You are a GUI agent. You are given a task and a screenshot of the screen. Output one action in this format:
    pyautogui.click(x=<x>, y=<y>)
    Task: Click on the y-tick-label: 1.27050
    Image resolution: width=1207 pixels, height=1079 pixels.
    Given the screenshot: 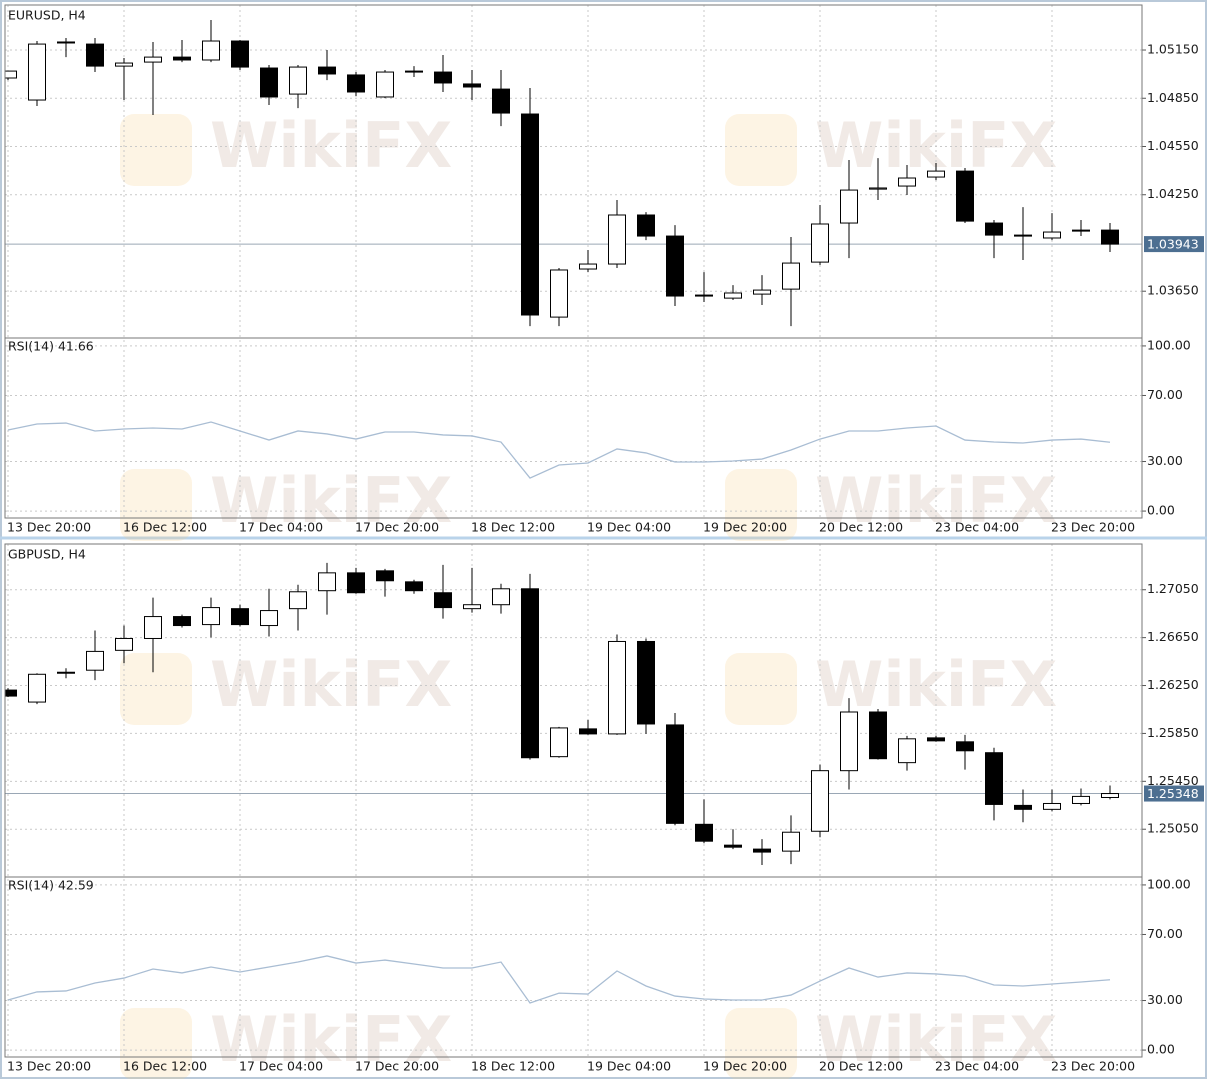 What is the action you would take?
    pyautogui.click(x=1173, y=588)
    